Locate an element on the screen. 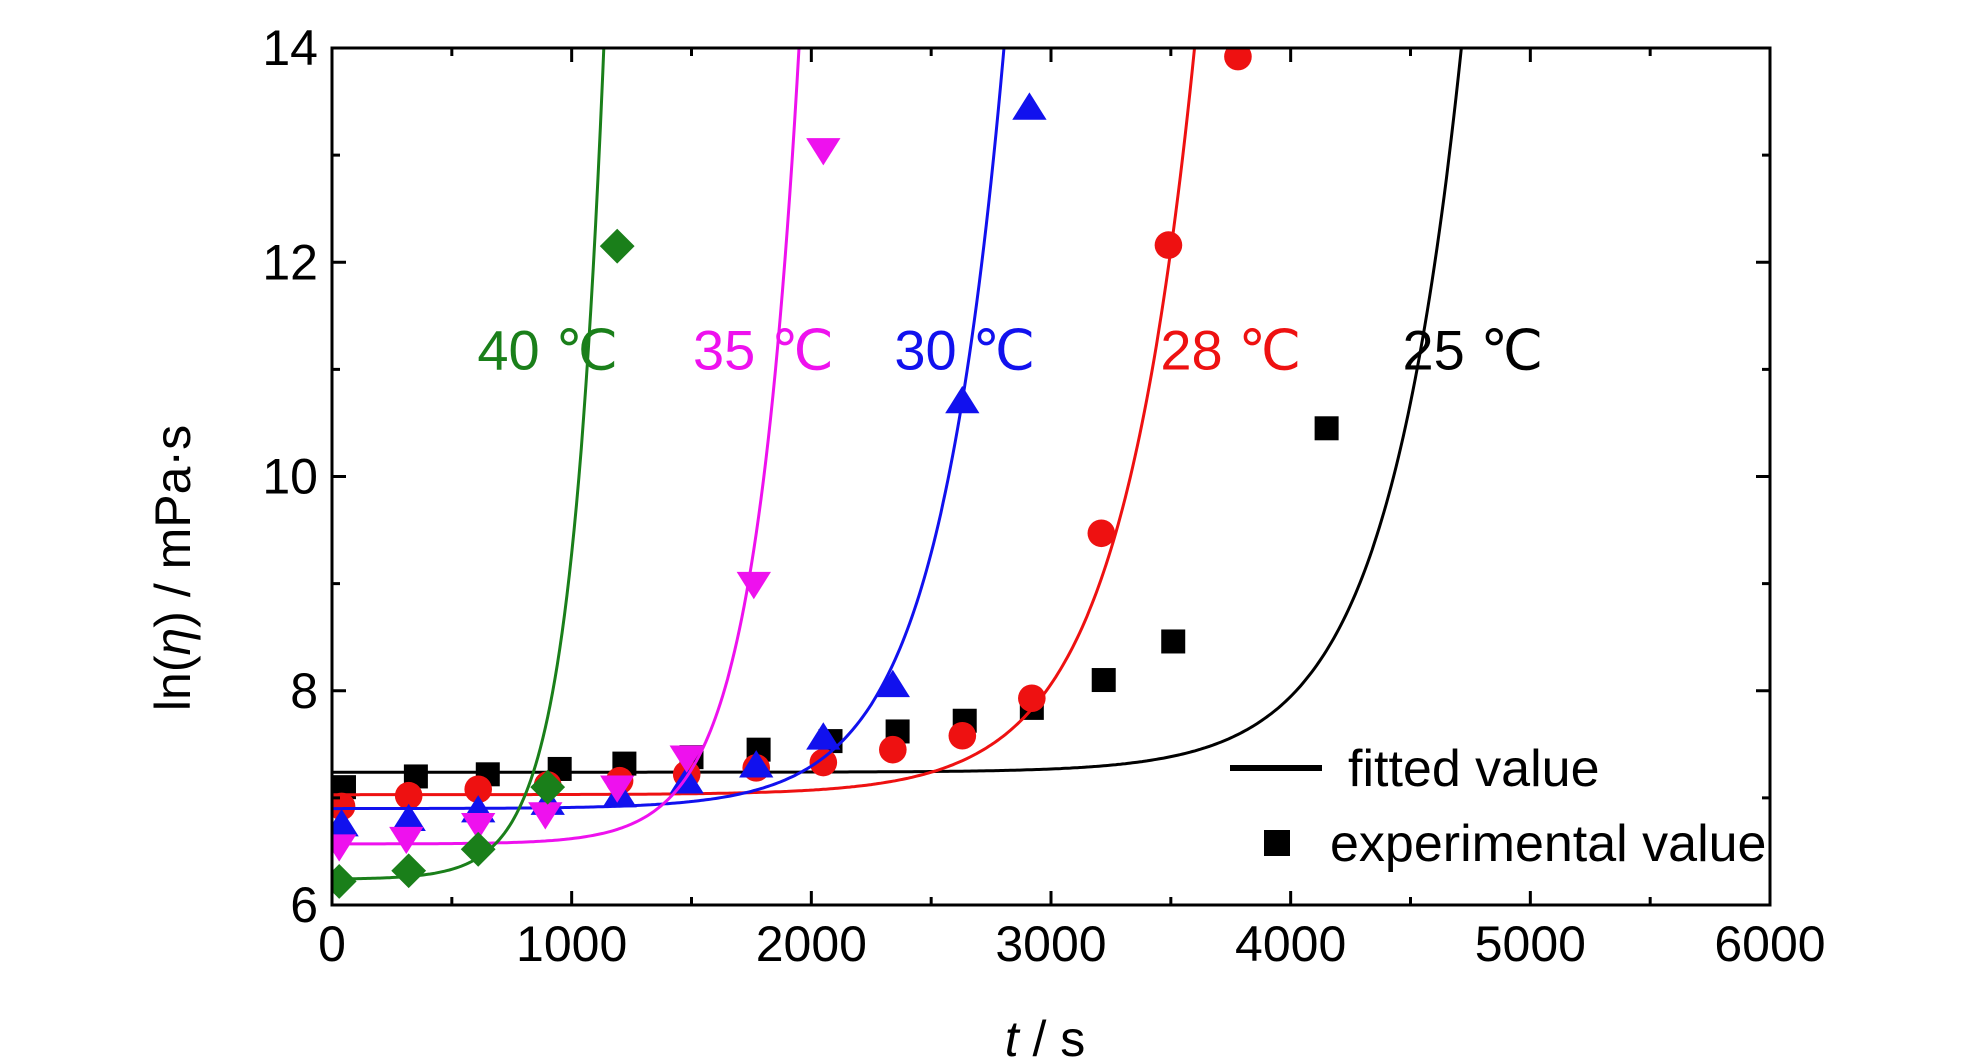  y-tick-label: 8 is located at coordinates (304, 691).